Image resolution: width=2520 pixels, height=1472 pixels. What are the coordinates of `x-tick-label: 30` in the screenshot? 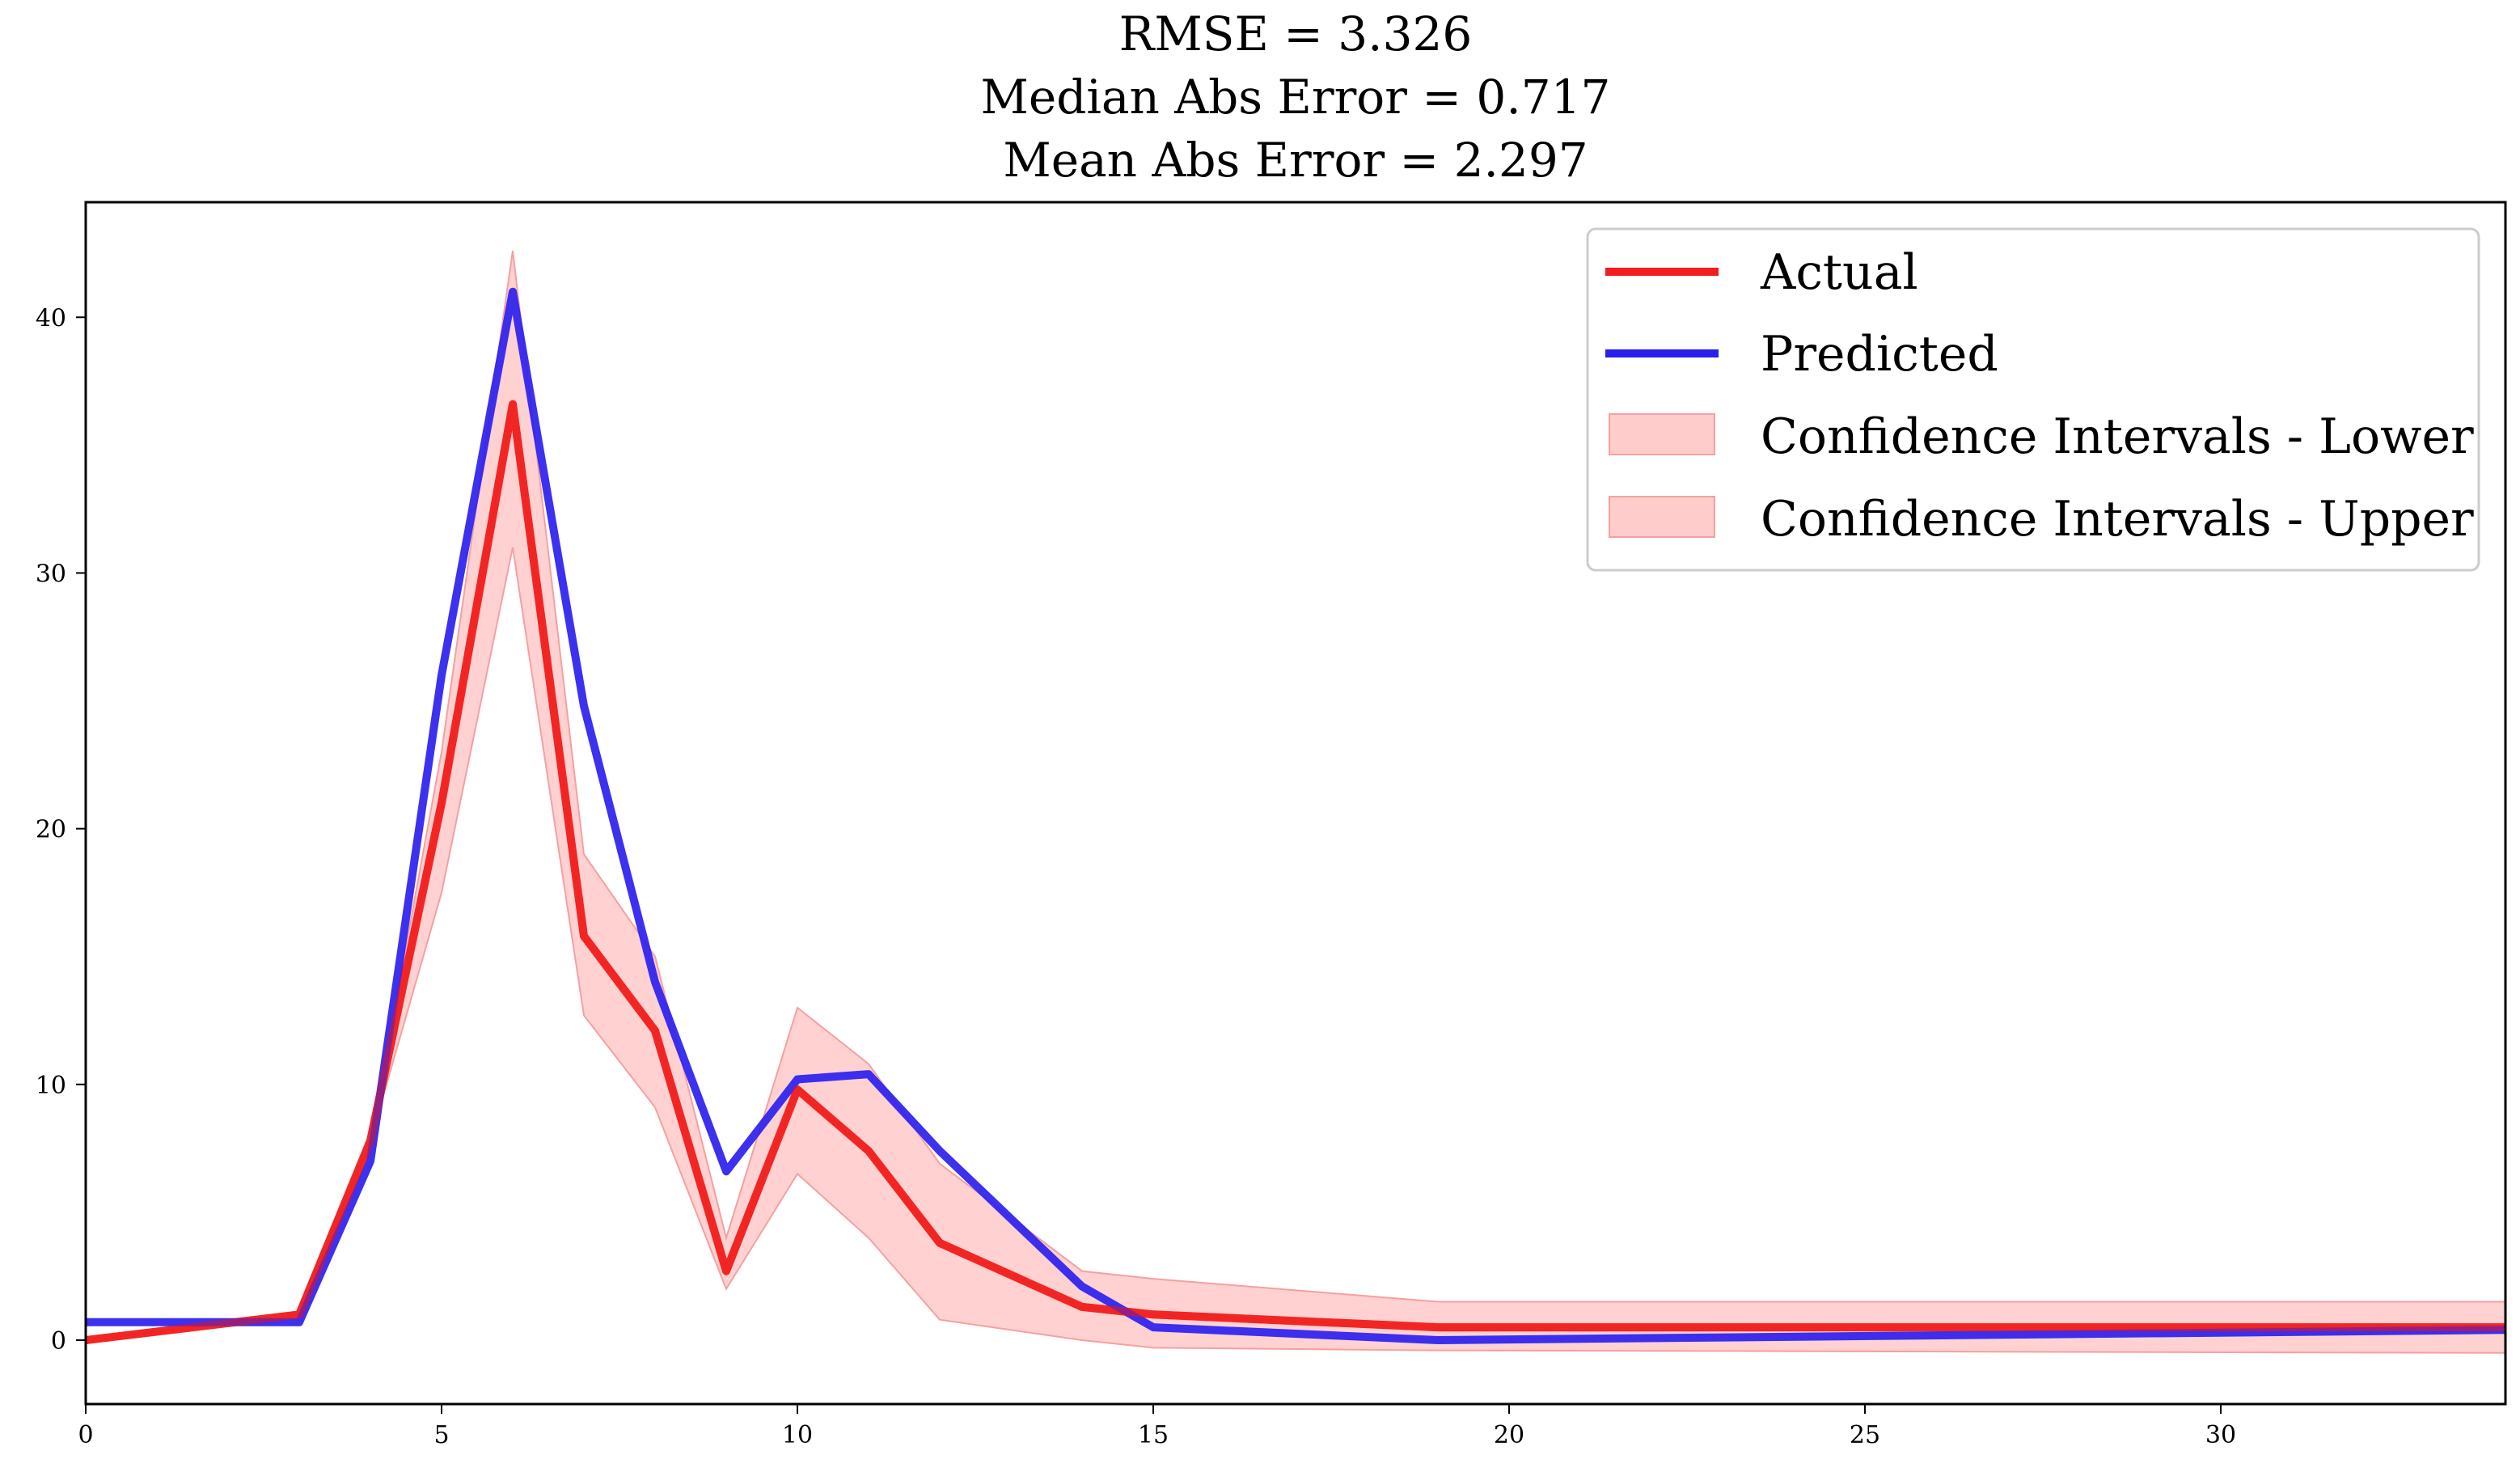 It's located at (2220, 1435).